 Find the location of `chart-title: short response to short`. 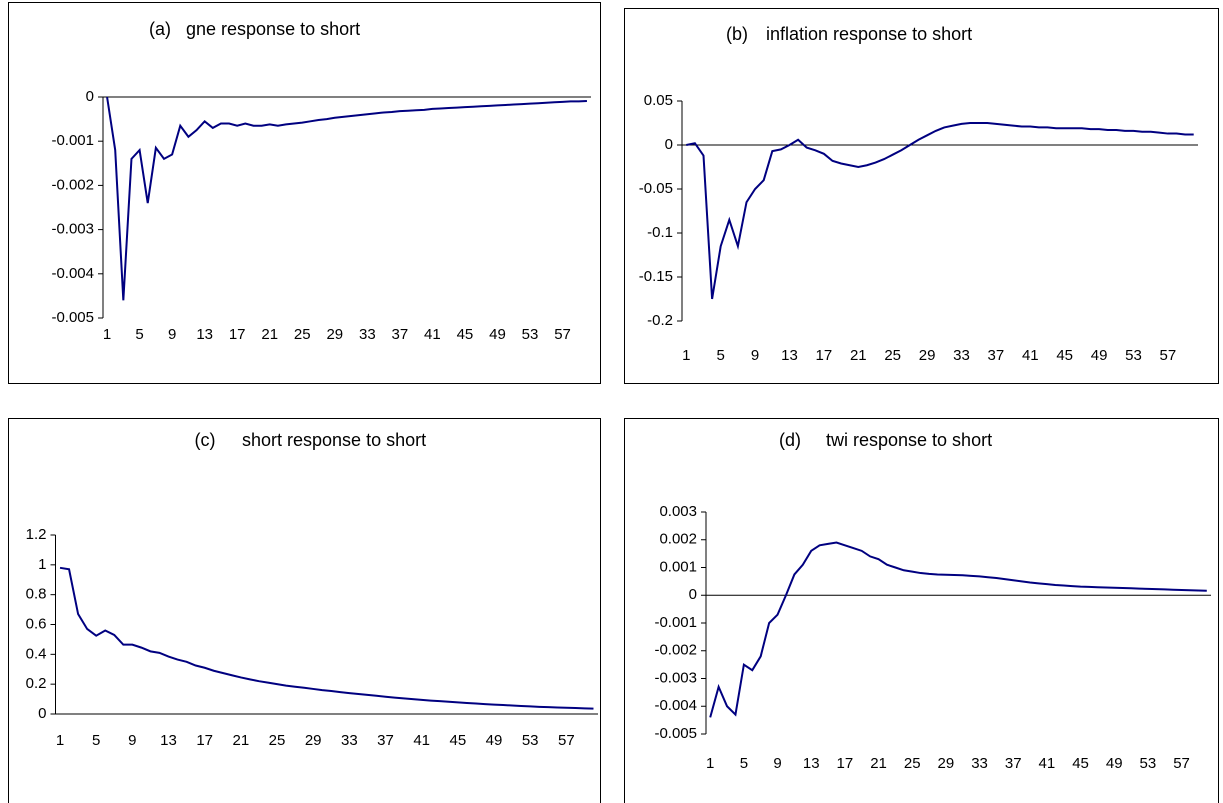

chart-title: short response to short is located at coordinates (334, 440).